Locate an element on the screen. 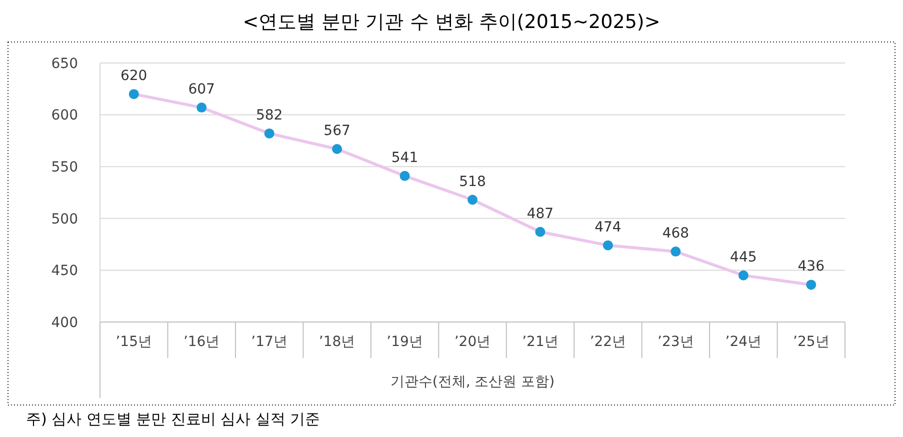  data-label: 567 is located at coordinates (337, 130).